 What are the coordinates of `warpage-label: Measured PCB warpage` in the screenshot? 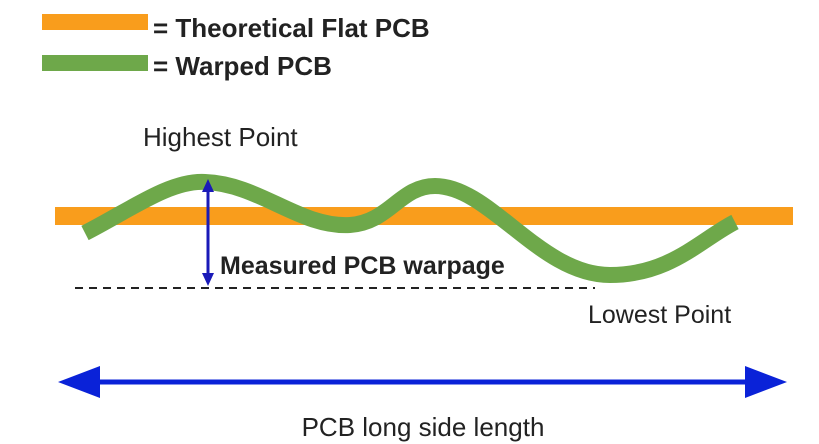 It's located at (362, 266).